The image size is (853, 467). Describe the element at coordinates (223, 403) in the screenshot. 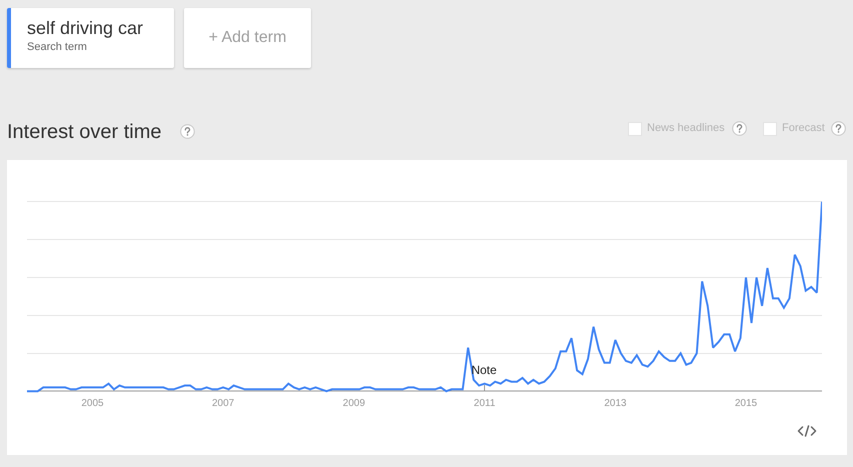

I see `x-tick-label: 2007` at that location.